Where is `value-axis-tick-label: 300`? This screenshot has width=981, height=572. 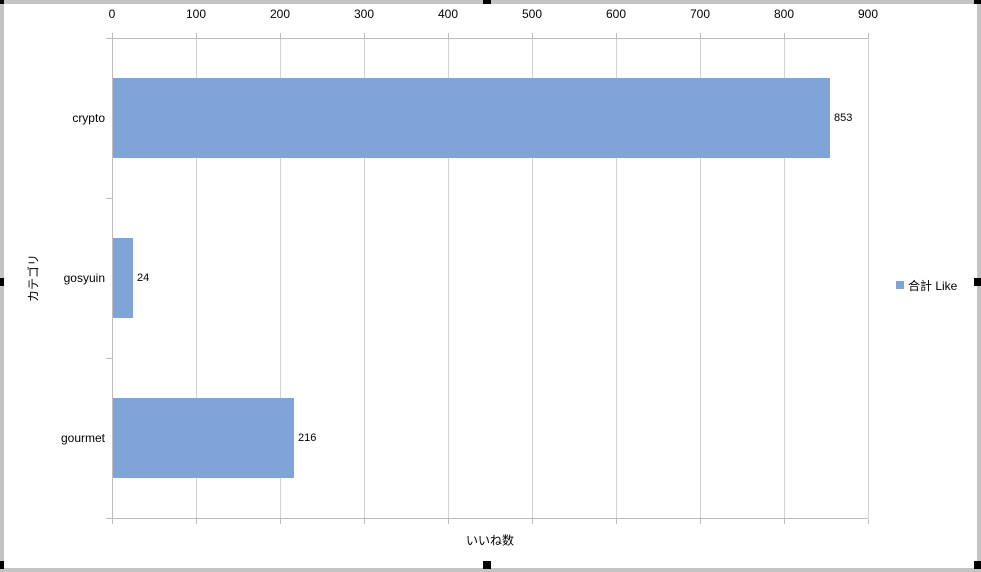 value-axis-tick-label: 300 is located at coordinates (364, 14).